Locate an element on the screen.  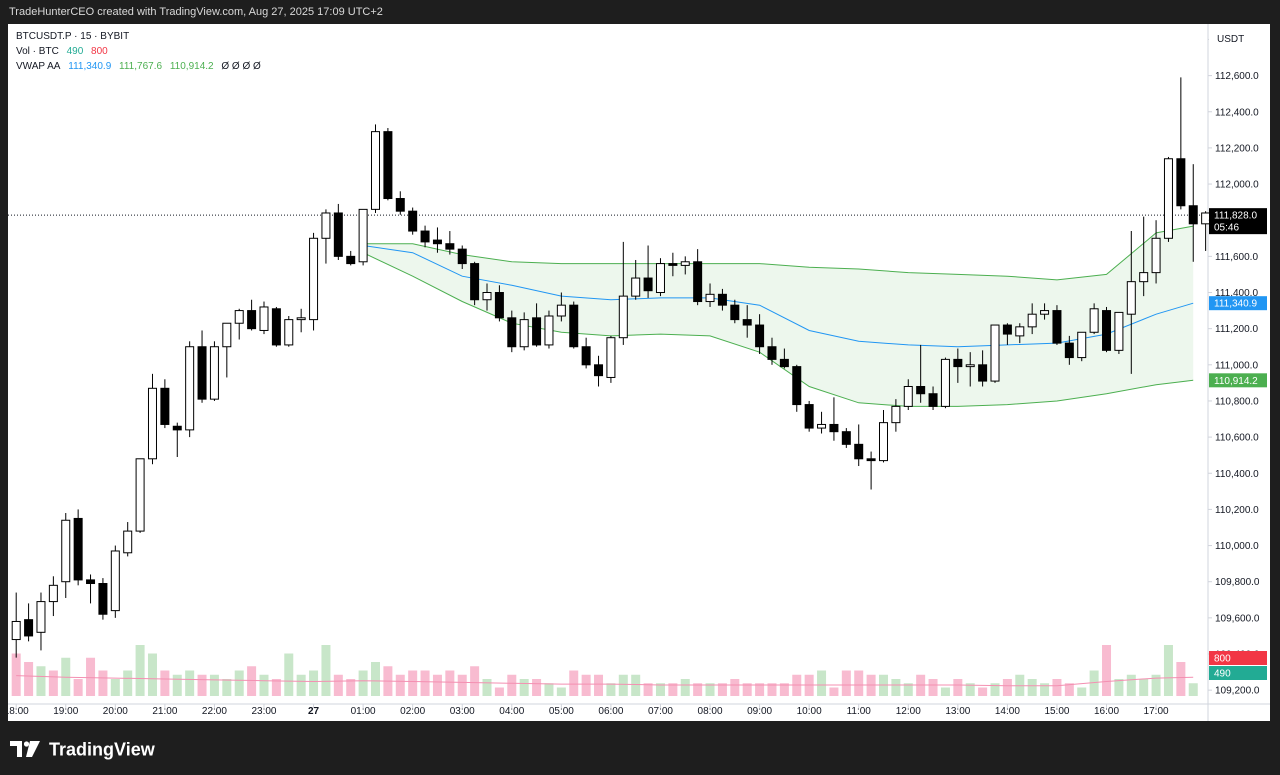
tradingview-brand: TradingView is located at coordinates (82, 748).